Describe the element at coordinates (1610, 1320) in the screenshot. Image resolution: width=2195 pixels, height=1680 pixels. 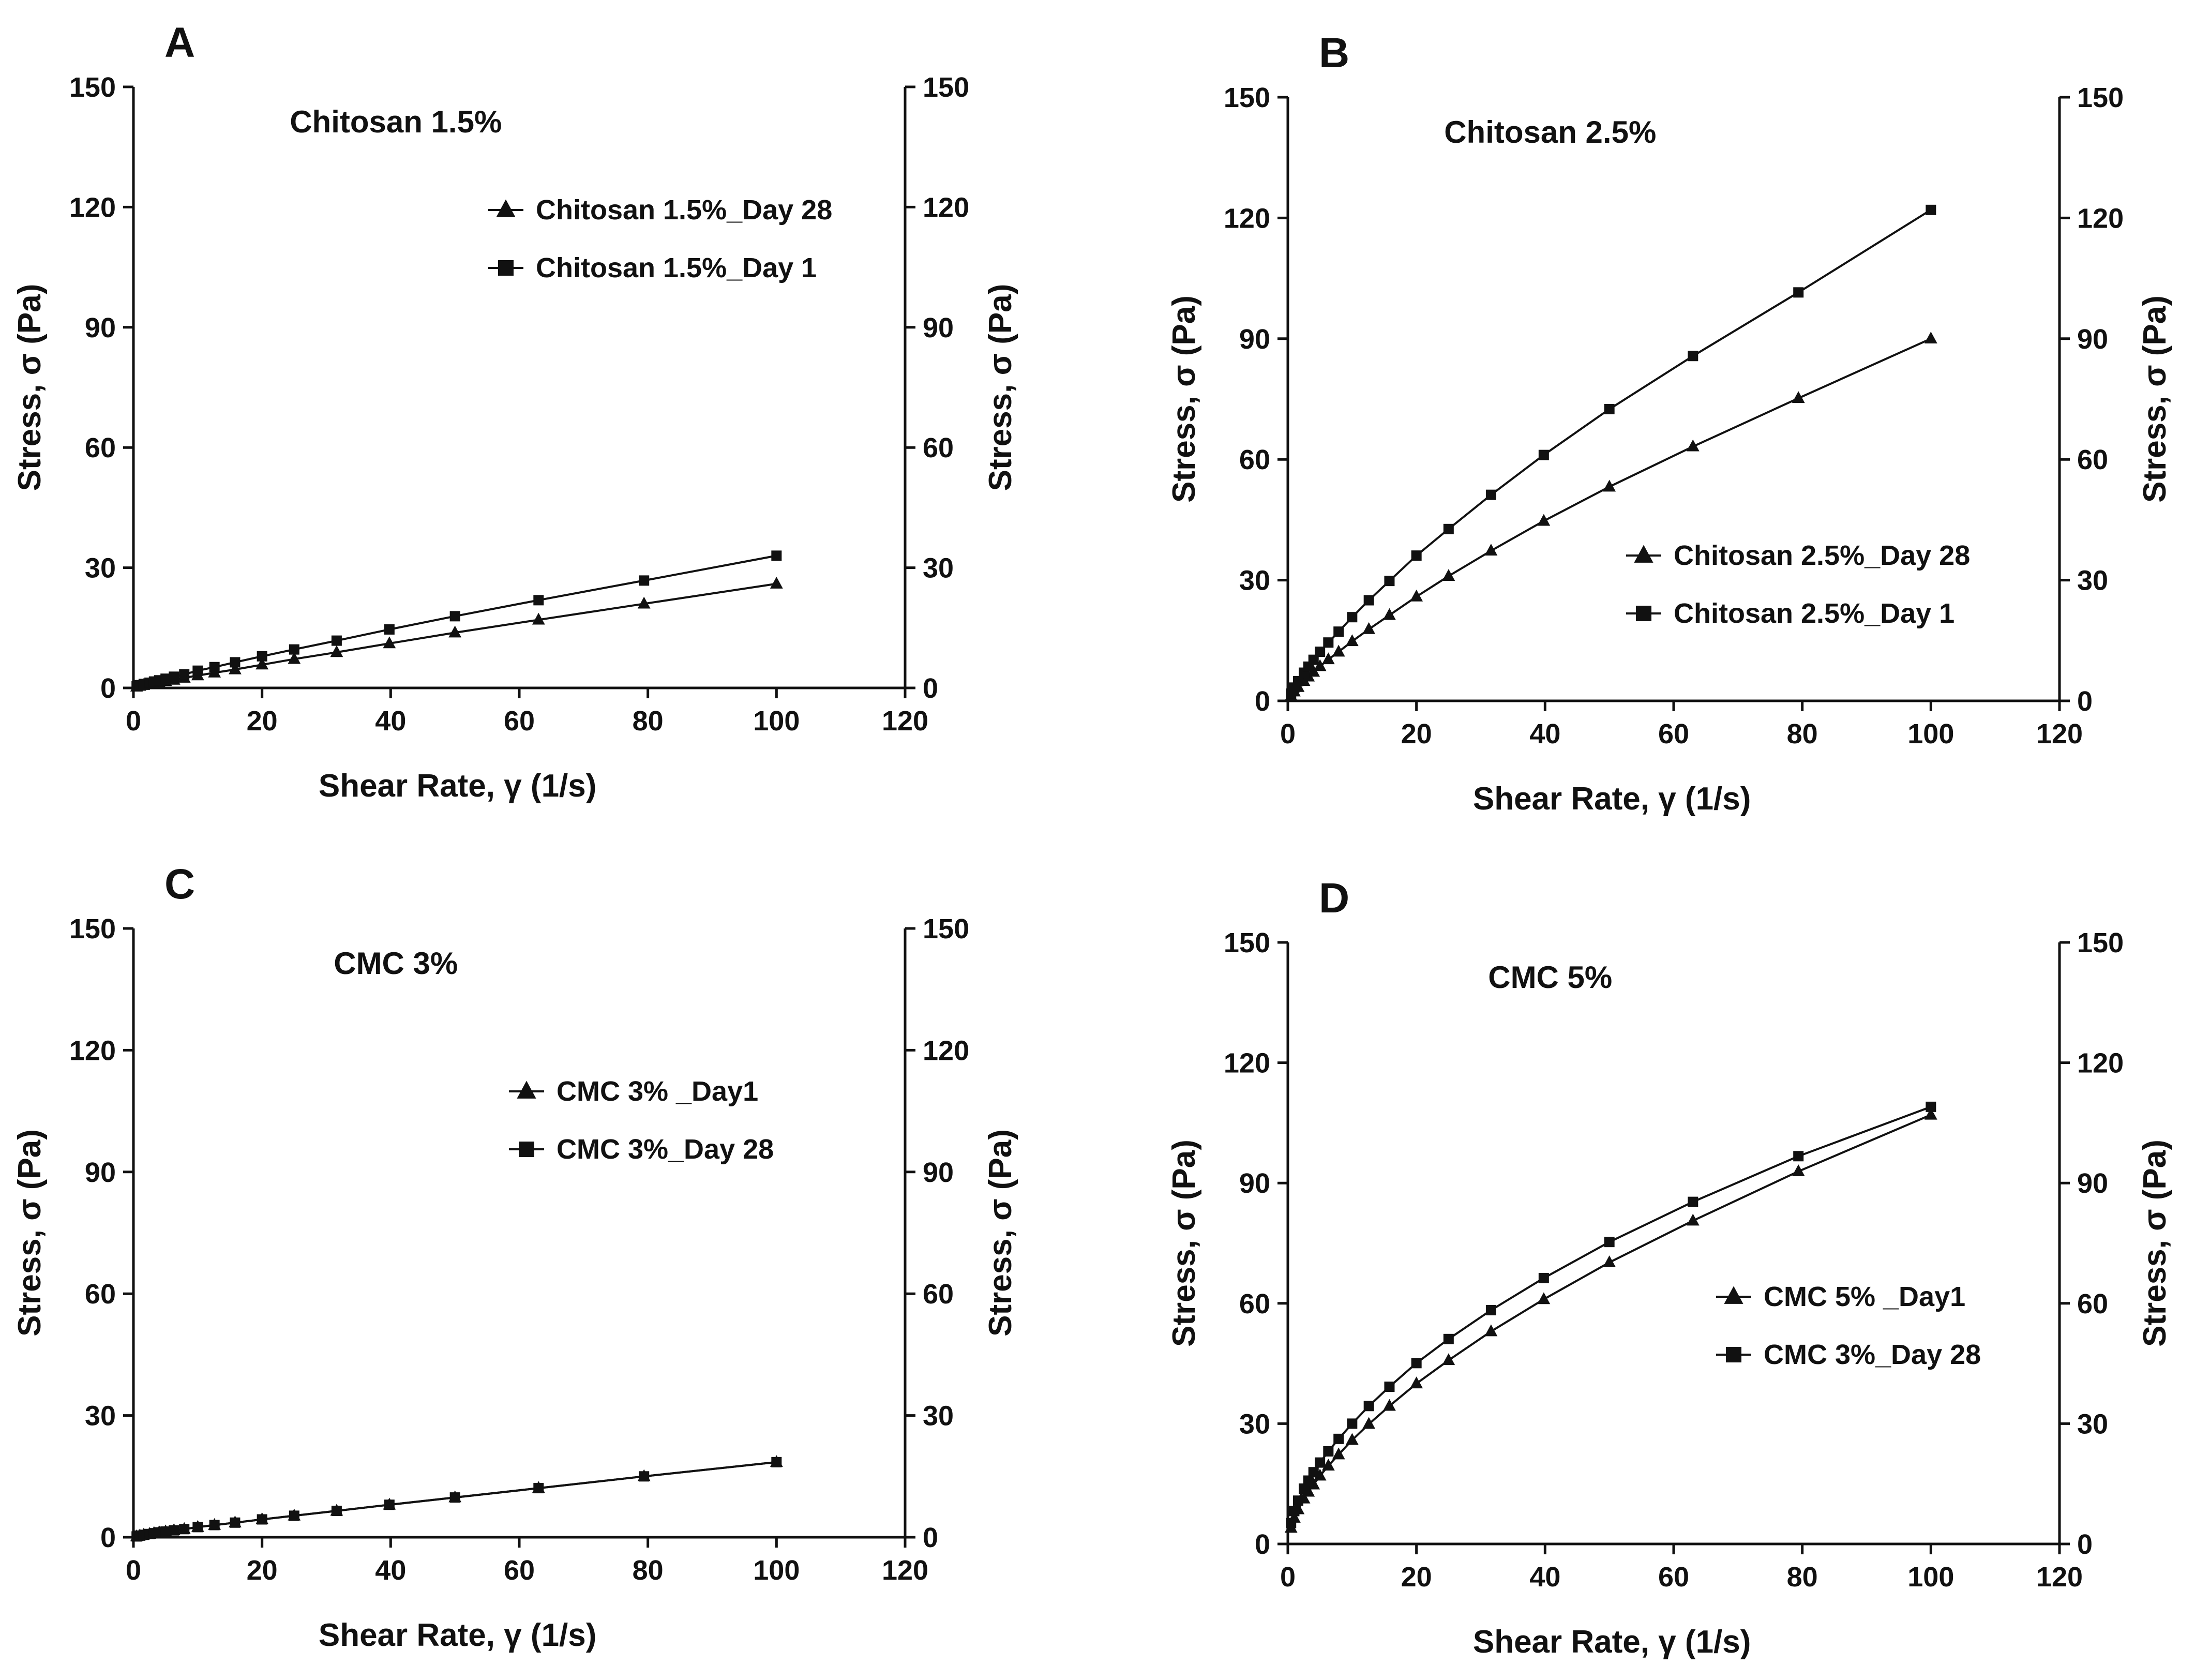
I see `series-cmc-5-day1` at that location.